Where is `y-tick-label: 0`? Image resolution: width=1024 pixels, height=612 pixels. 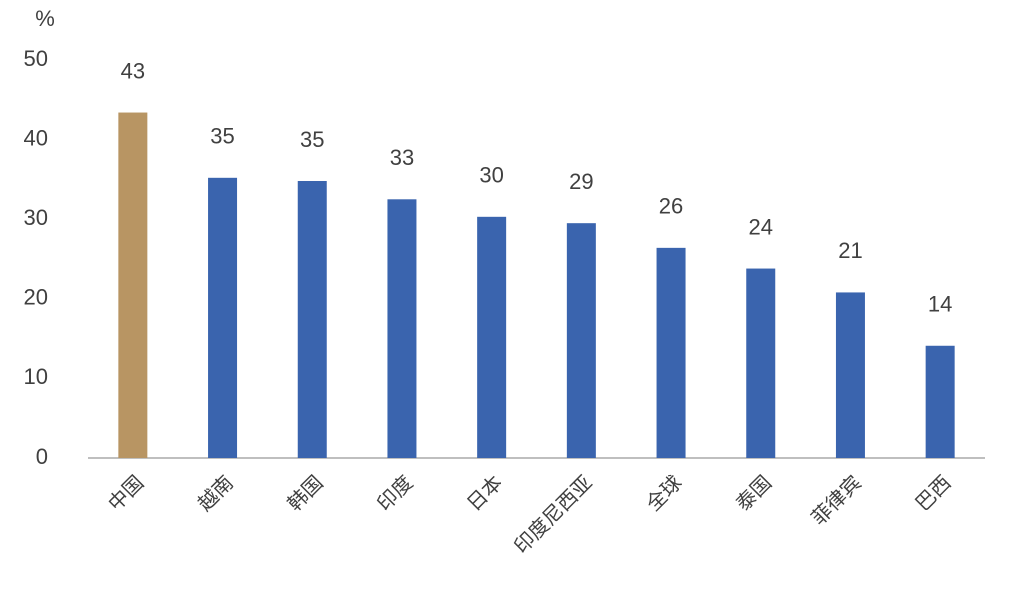 y-tick-label: 0 is located at coordinates (42, 456).